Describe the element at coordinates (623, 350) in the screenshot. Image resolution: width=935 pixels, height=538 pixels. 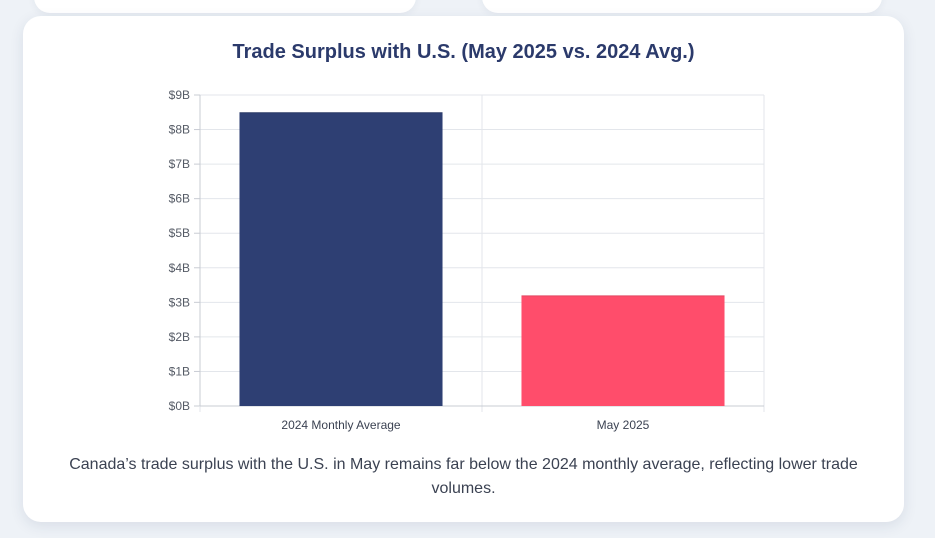
I see `bar-may-2025` at that location.